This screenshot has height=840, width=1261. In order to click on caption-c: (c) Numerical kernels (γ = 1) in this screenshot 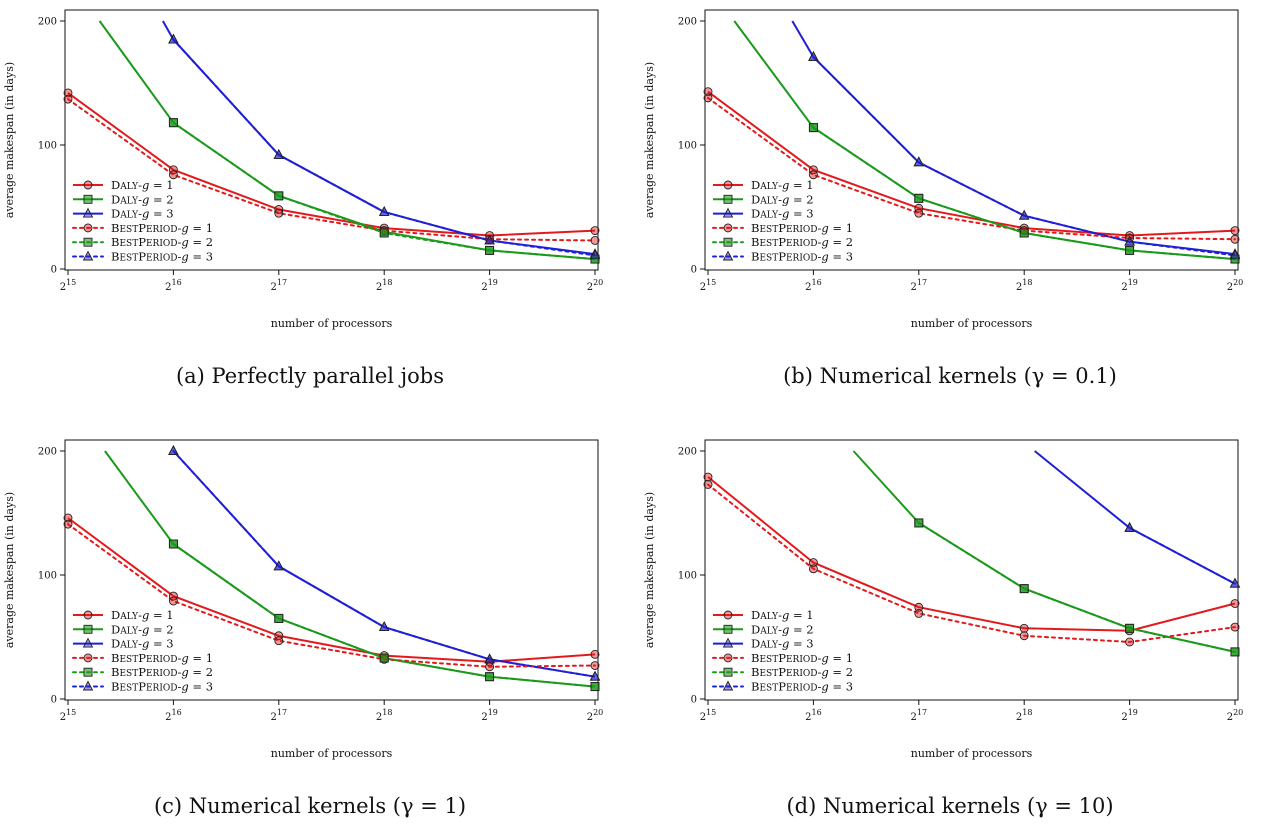, I will do `click(310, 806)`.